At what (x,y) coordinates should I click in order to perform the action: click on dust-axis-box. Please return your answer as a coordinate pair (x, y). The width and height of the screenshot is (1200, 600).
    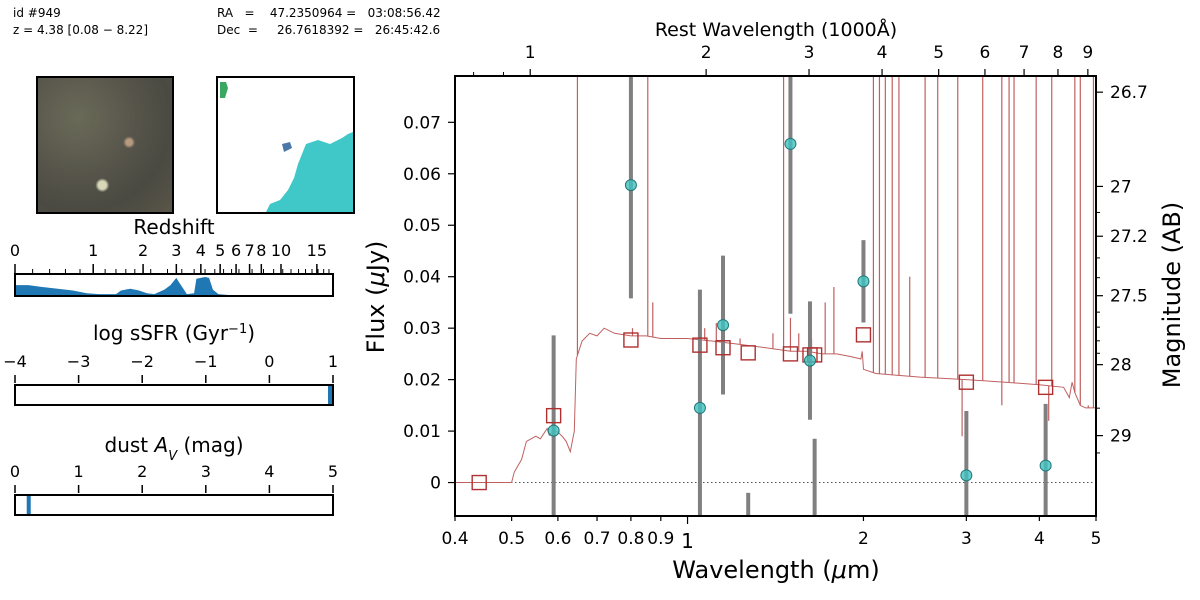
    Looking at the image, I should click on (174, 505).